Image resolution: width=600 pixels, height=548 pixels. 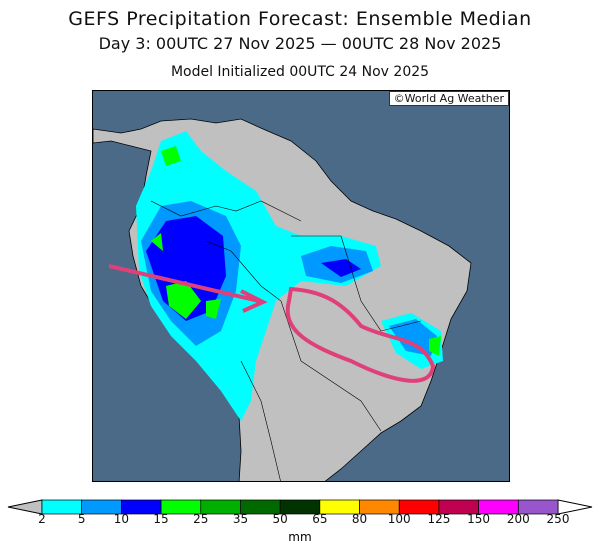 I want to click on colorbar-tick-label: 10, so click(x=121, y=519).